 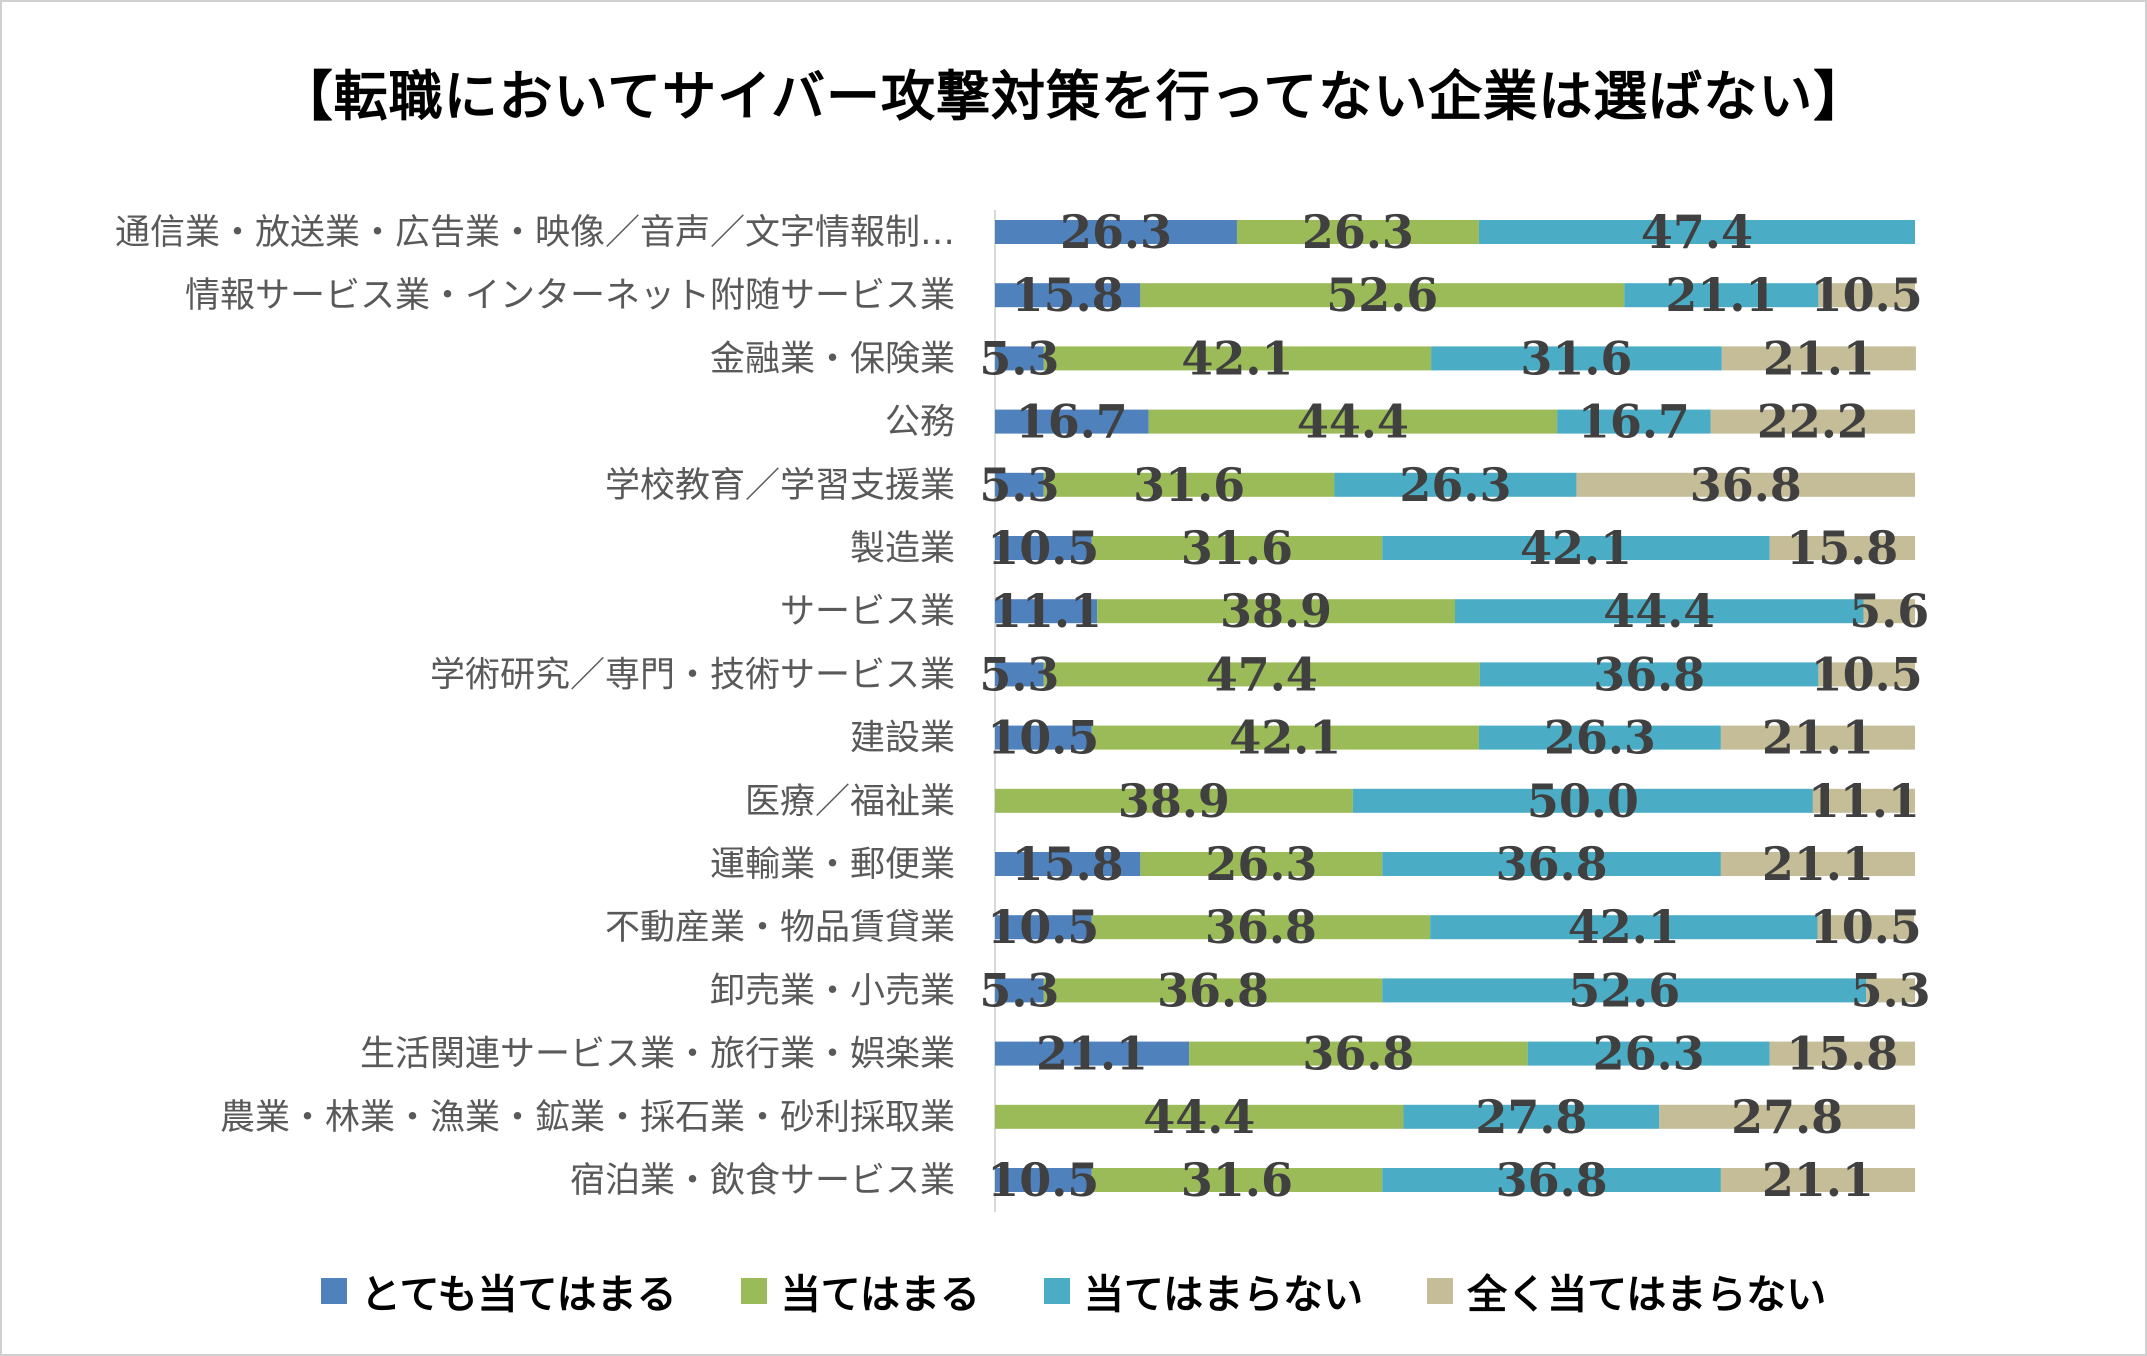 What do you see at coordinates (570, 296) in the screenshot?
I see `category-label: 情報サービス業・インターネット附随サービス業` at bounding box center [570, 296].